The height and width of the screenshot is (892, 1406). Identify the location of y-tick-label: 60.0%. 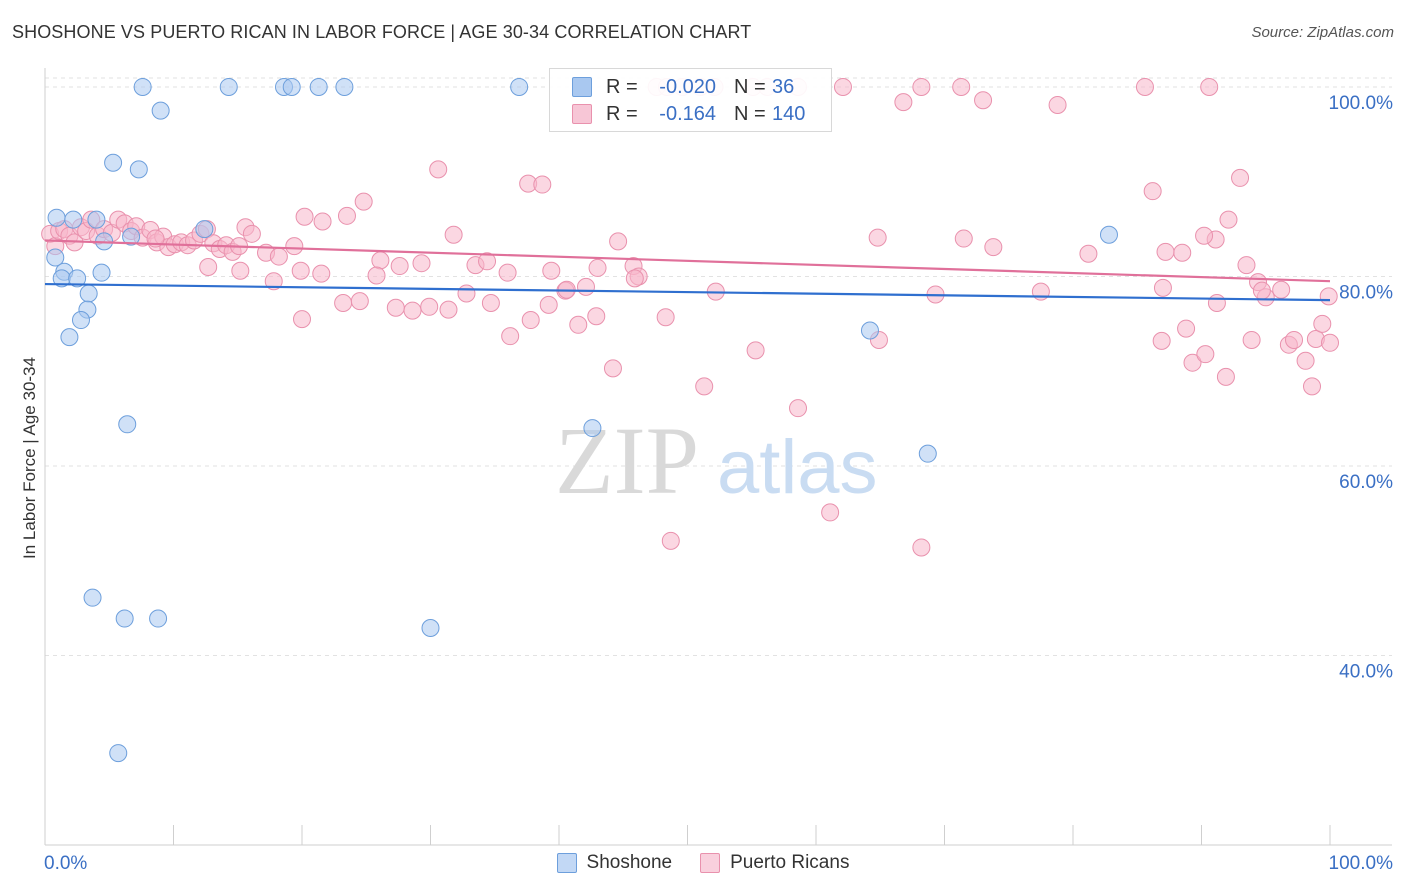
(1366, 482).